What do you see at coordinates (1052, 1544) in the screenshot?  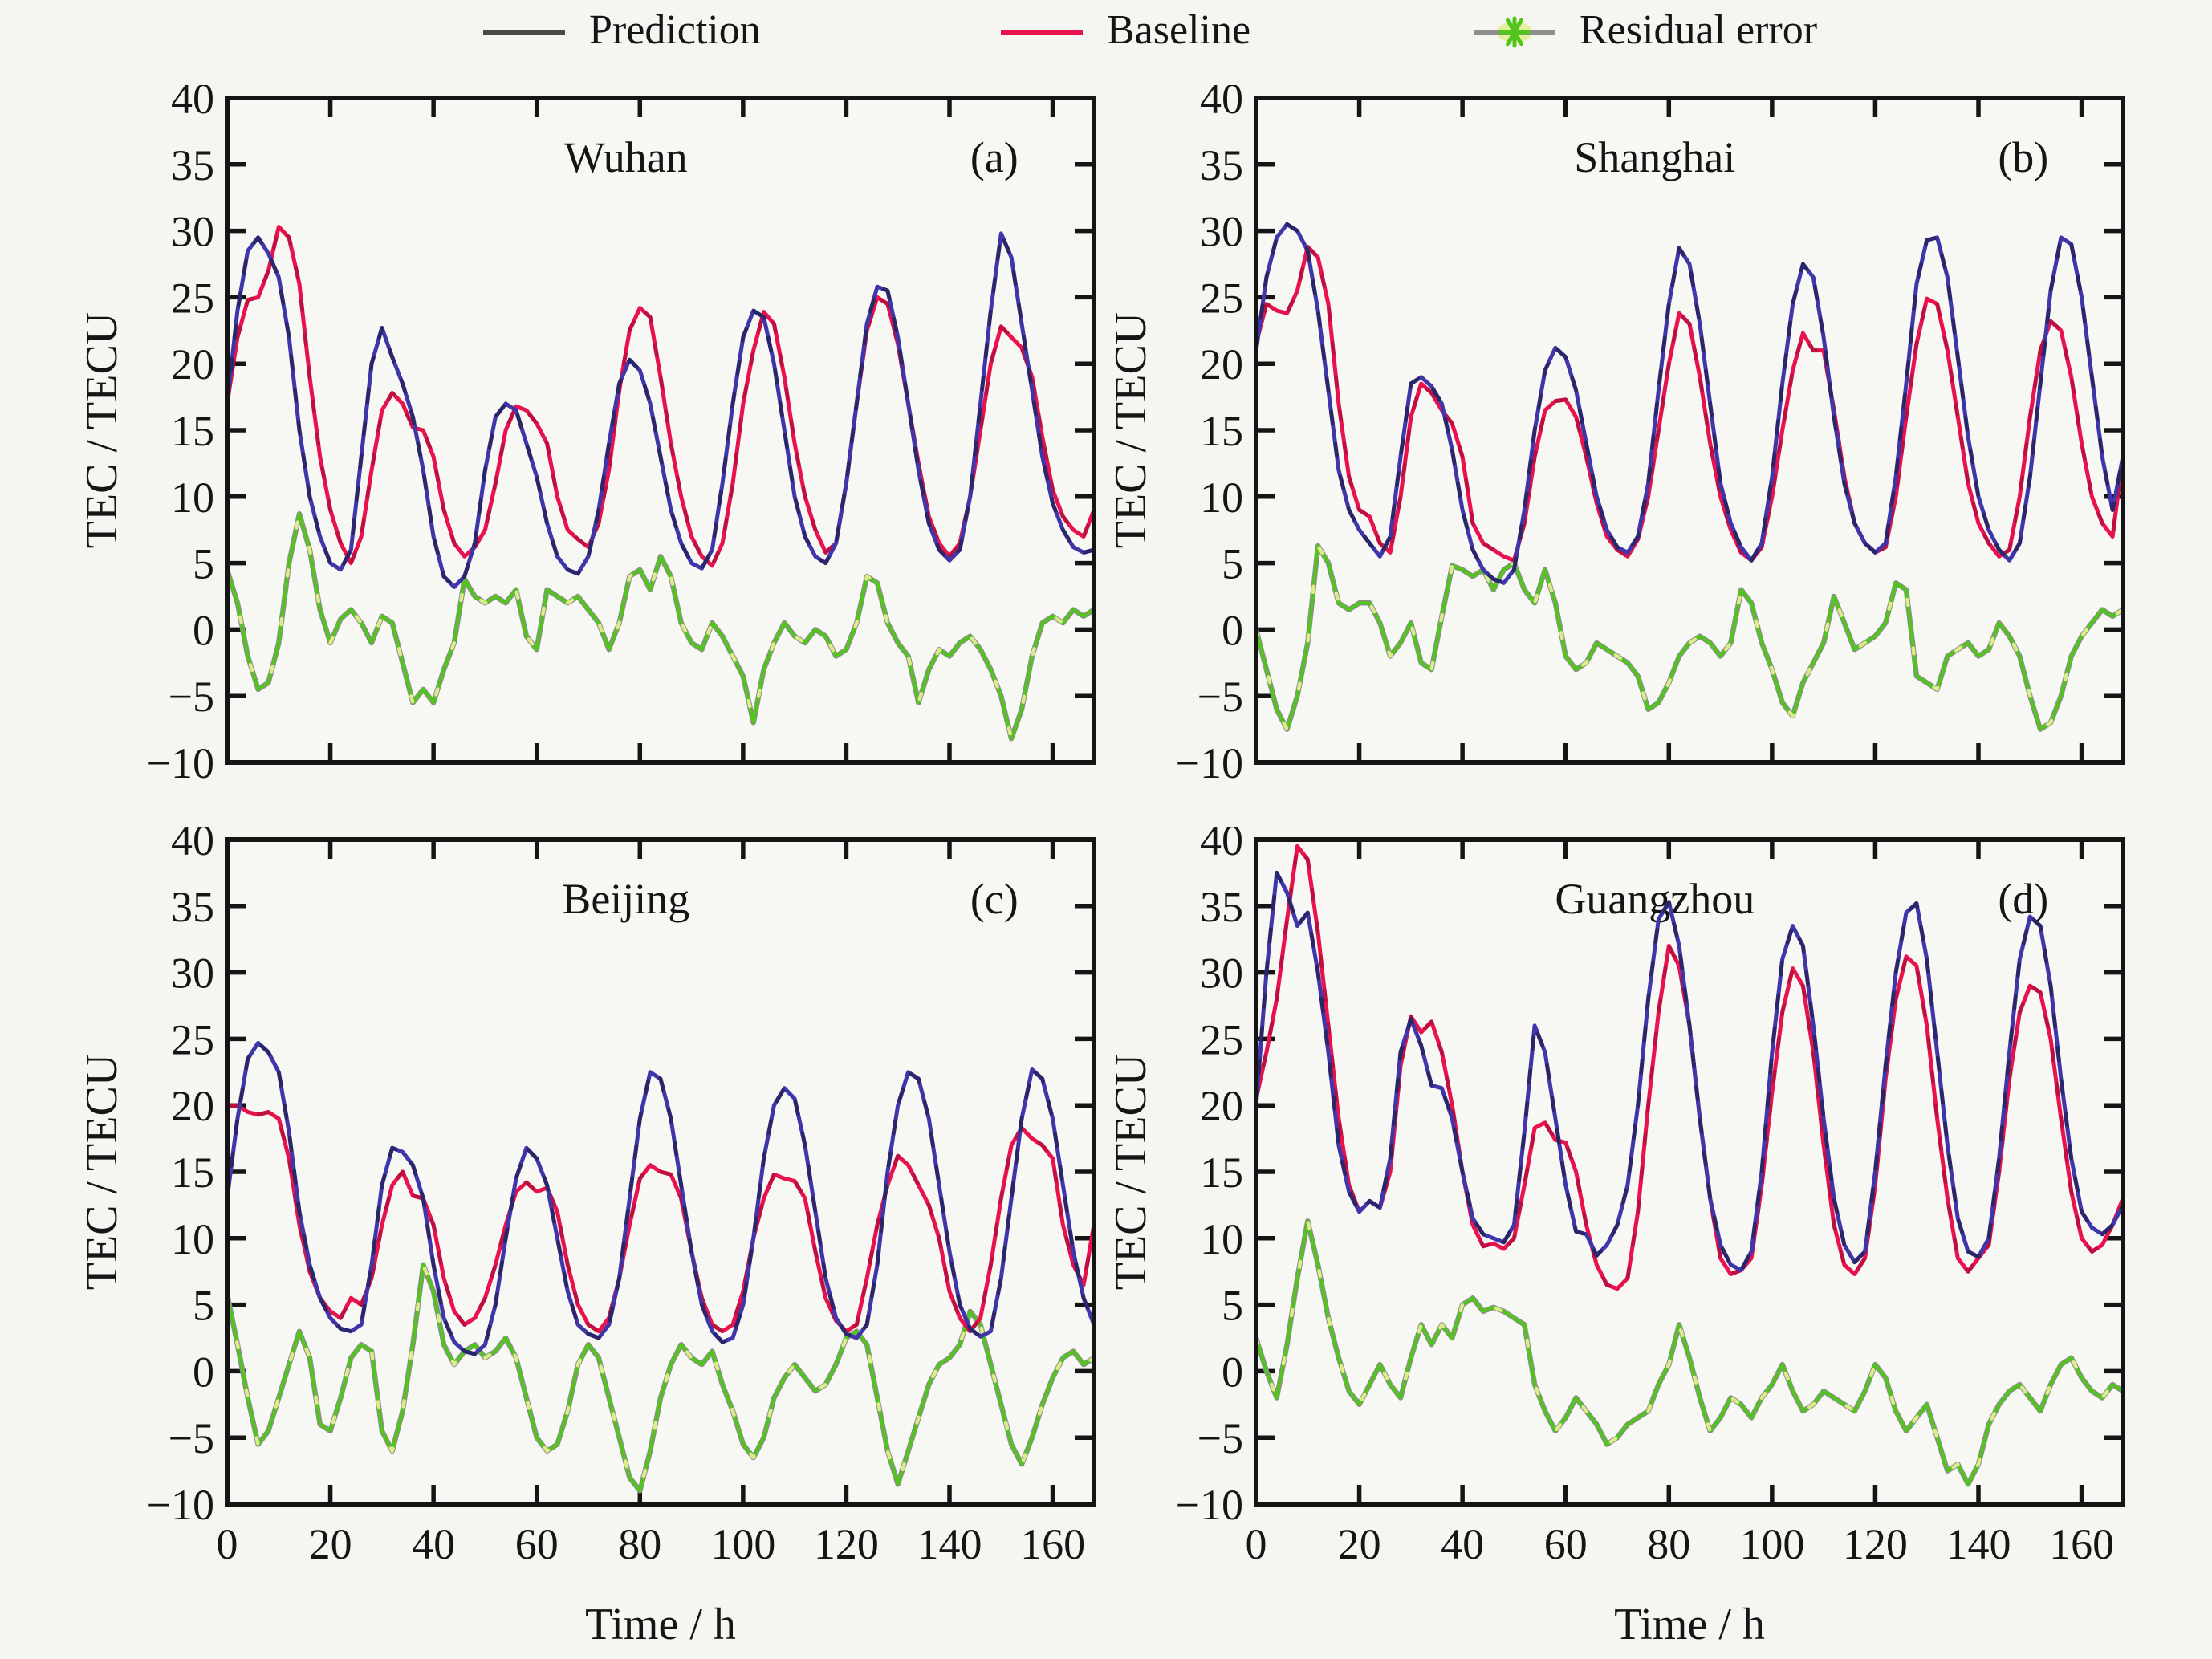 I see `x-tick-label: 160` at bounding box center [1052, 1544].